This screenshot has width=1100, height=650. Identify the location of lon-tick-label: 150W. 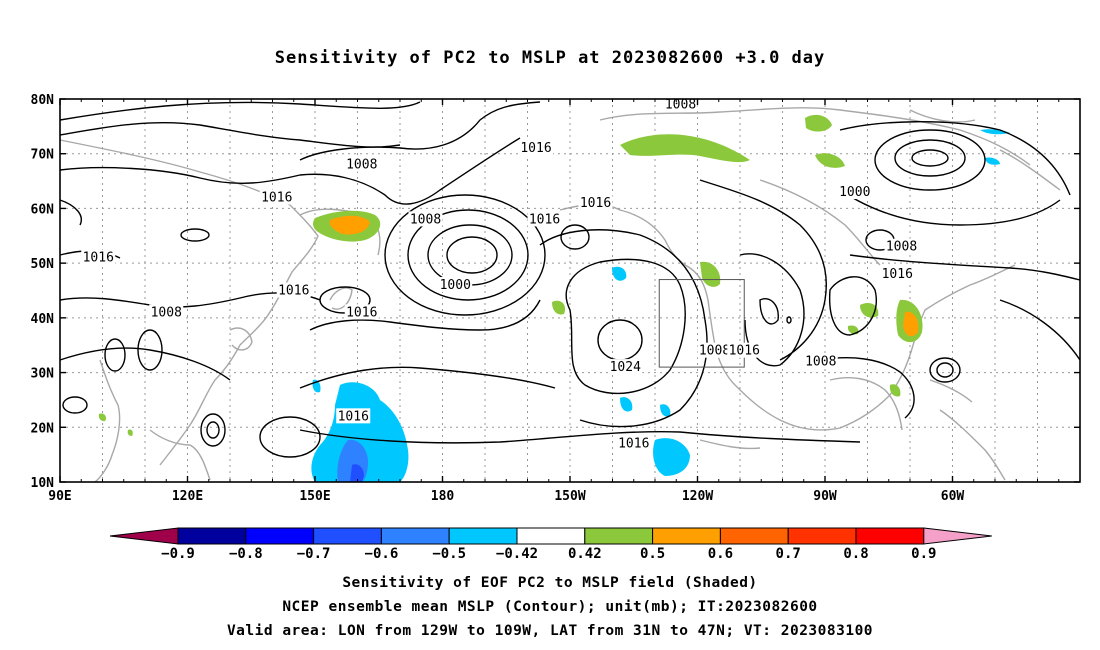
(569, 496).